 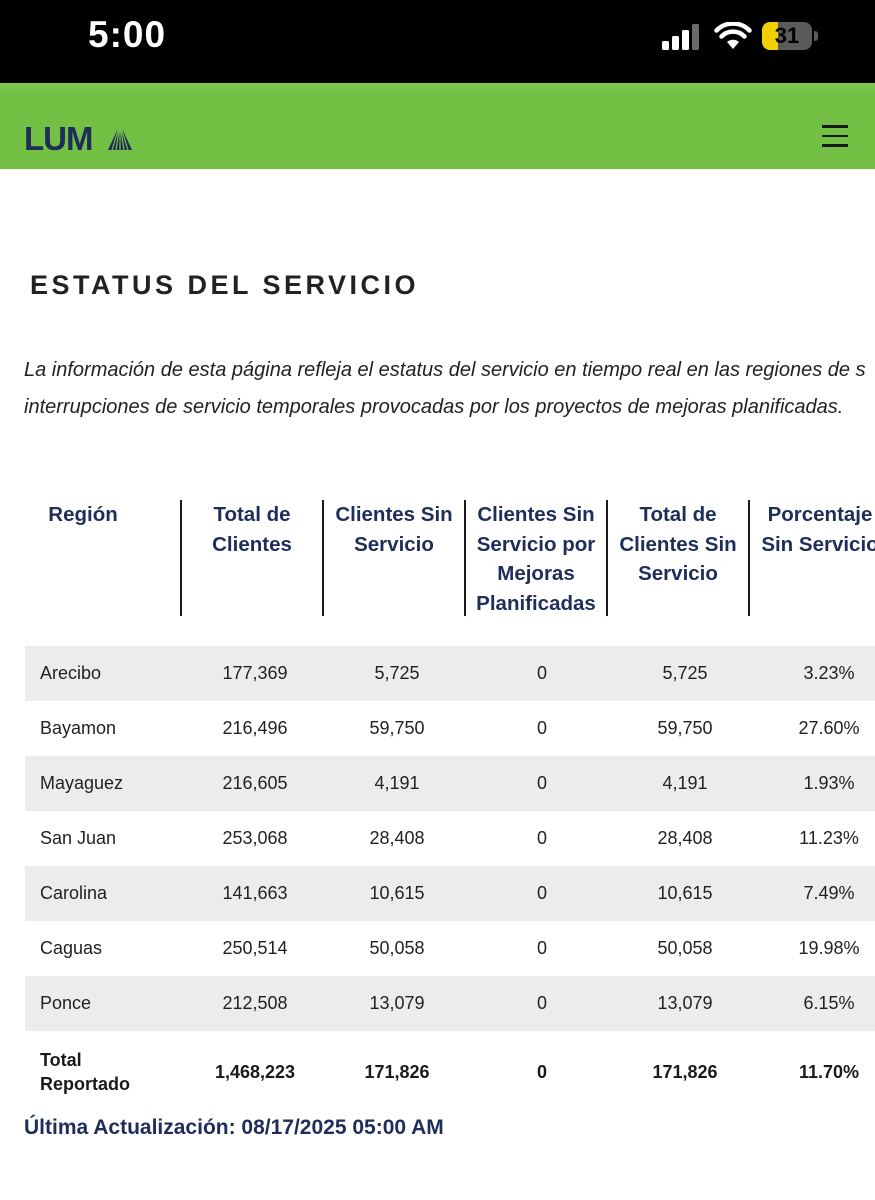 I want to click on region-cell: Carolina, so click(x=74, y=893).